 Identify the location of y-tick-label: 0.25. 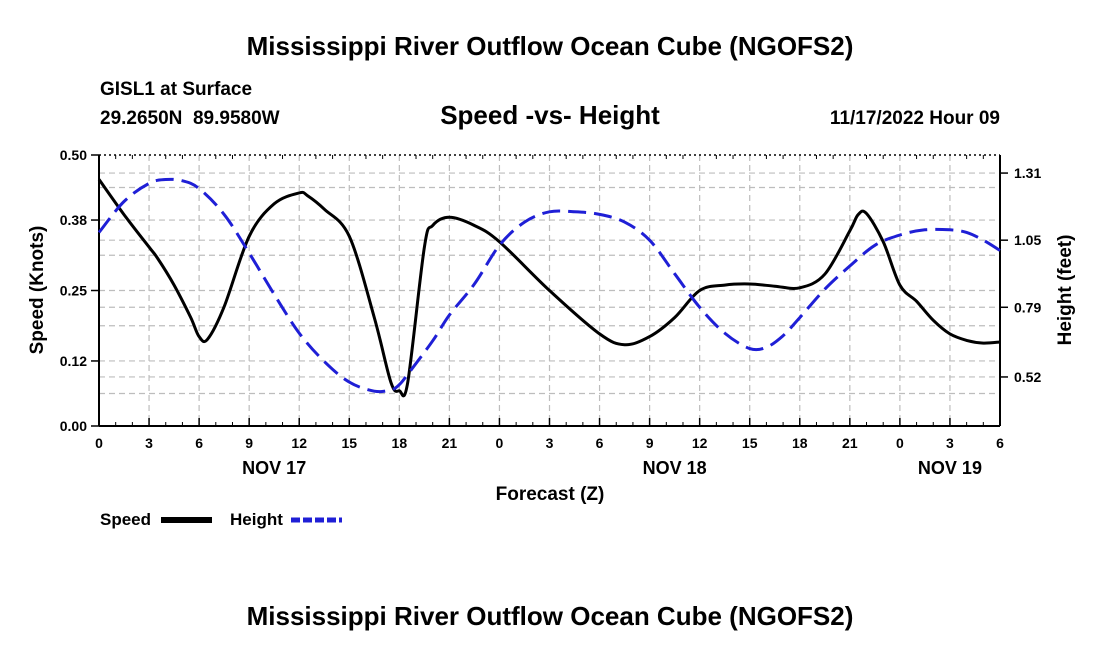
(73, 291).